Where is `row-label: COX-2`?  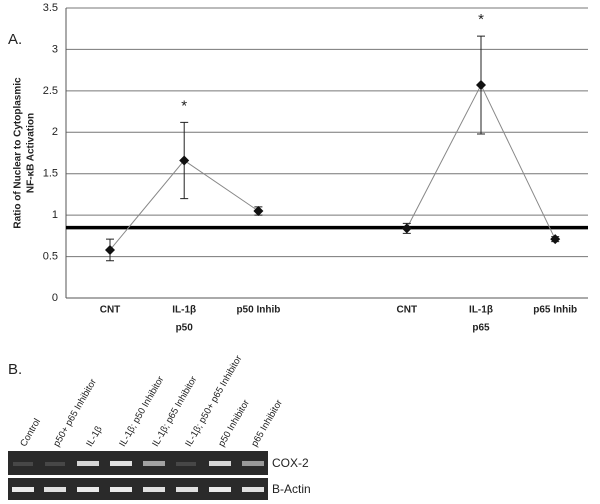
row-label: COX-2 is located at coordinates (290, 463).